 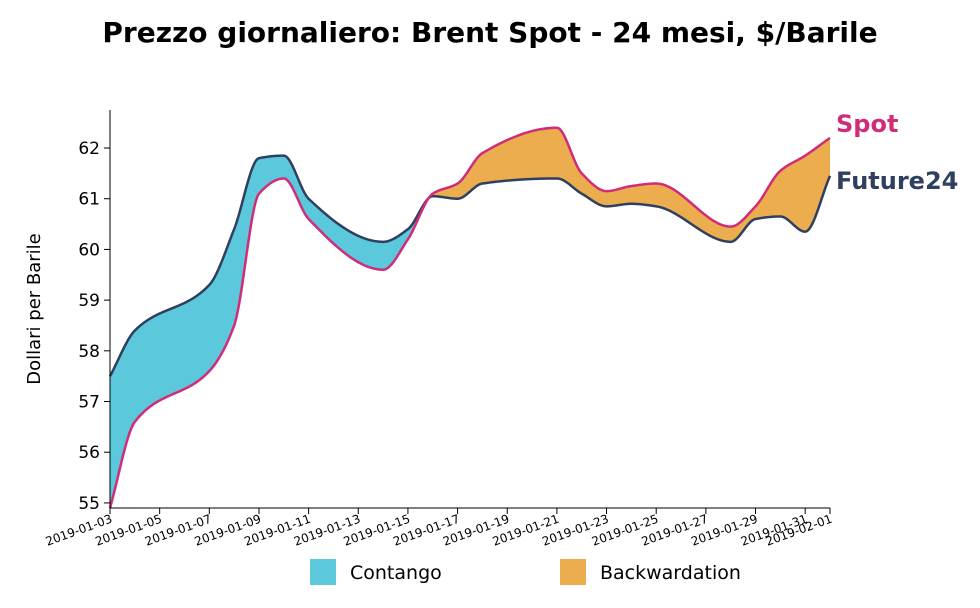 I want to click on future24-series-label: Future24, so click(x=897, y=181).